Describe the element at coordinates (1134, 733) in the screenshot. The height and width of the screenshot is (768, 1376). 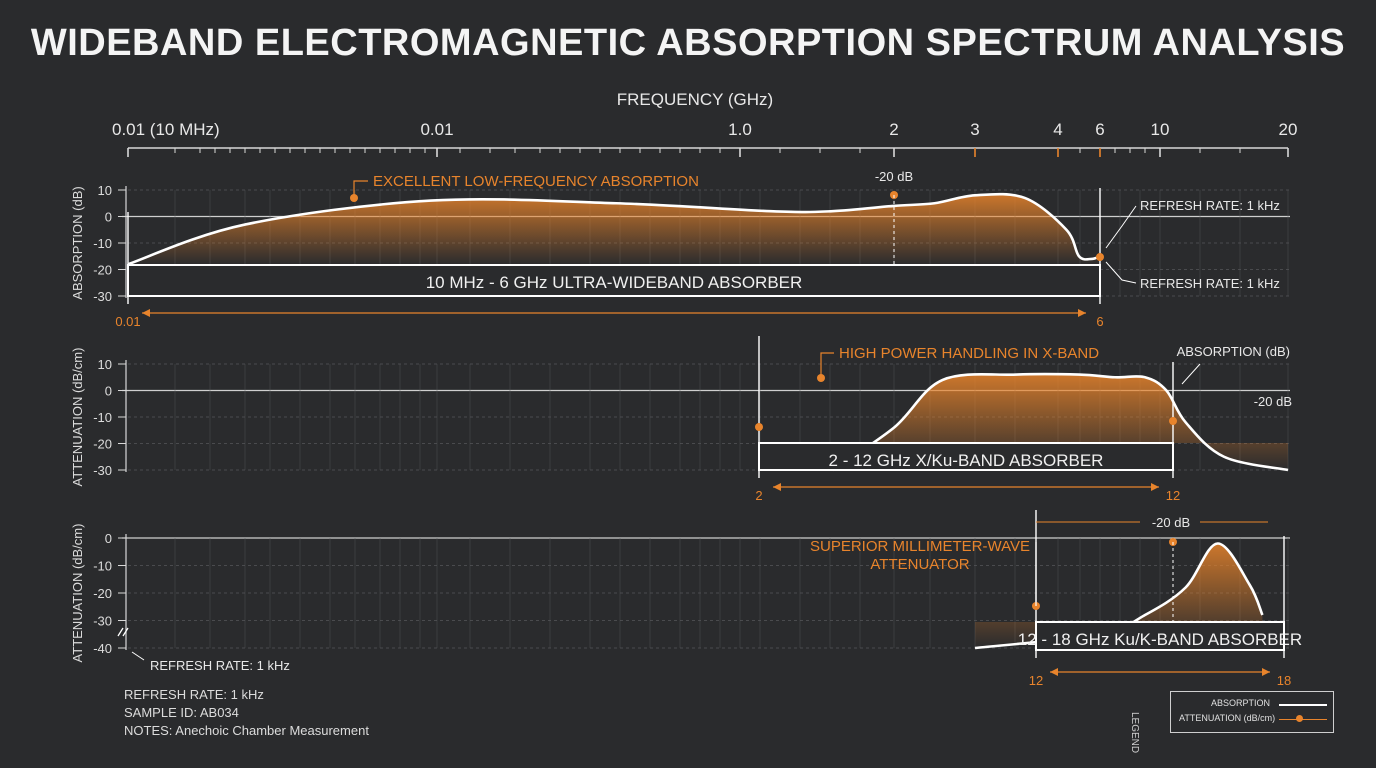
I see `legend-title: LEGEND` at that location.